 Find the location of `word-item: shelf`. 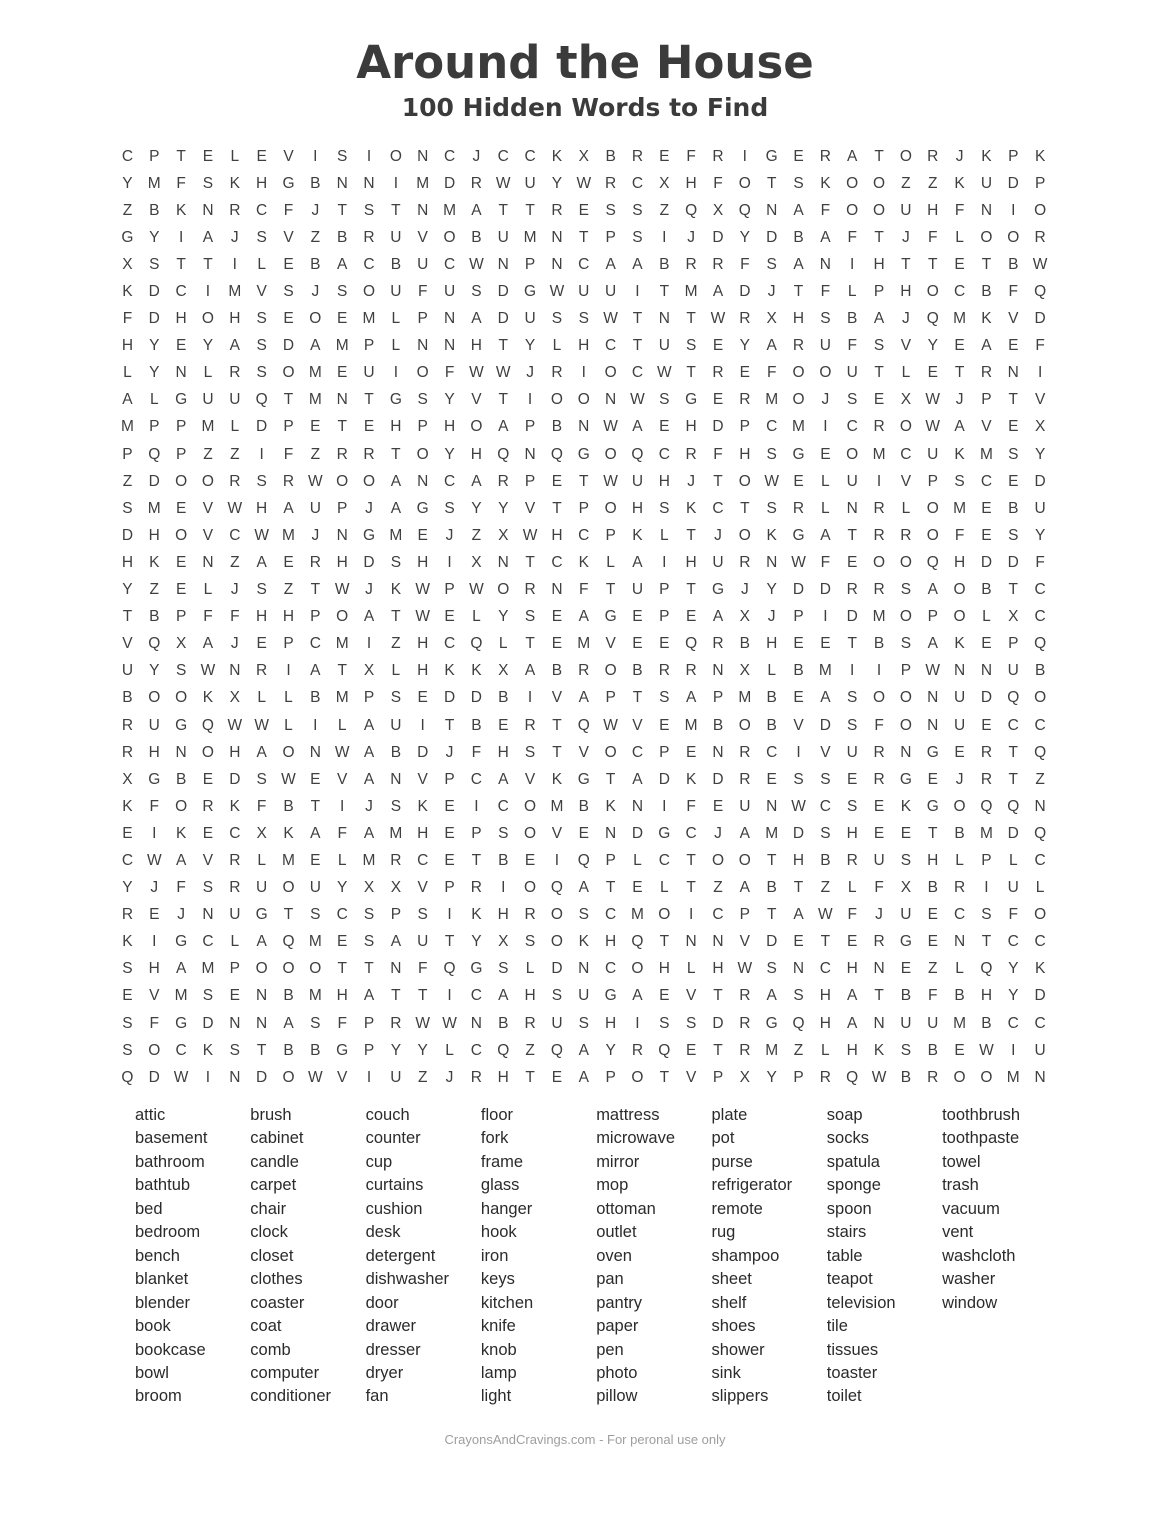

word-item: shelf is located at coordinates (729, 1302).